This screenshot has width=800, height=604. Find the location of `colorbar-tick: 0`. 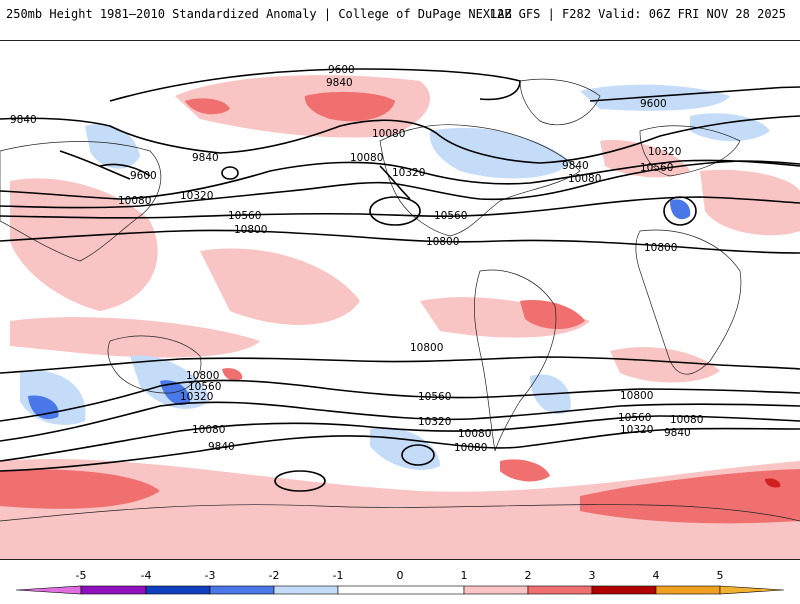

colorbar-tick: 0 is located at coordinates (400, 575).